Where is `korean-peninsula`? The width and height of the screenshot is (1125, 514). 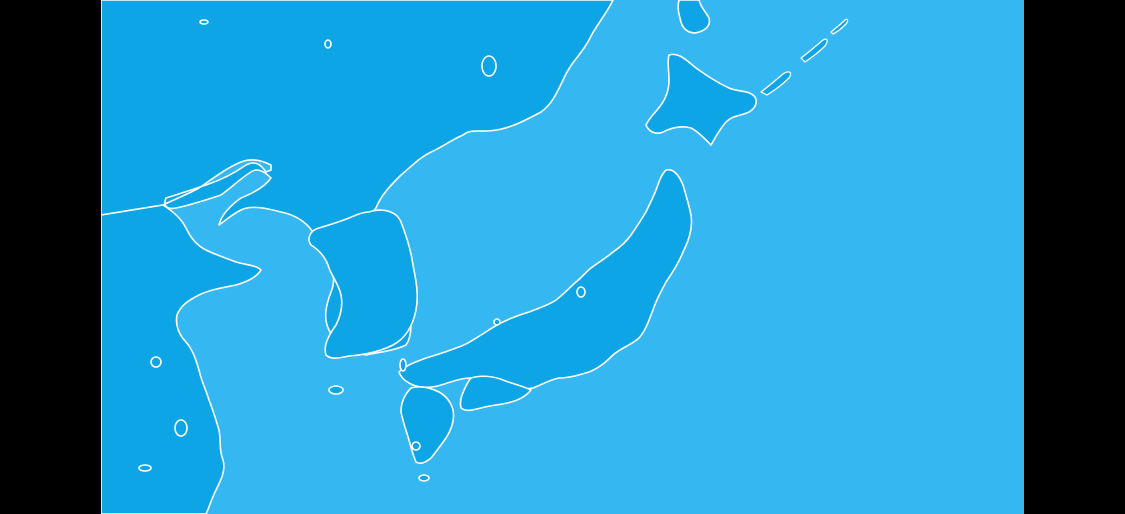
korean-peninsula is located at coordinates (363, 284).